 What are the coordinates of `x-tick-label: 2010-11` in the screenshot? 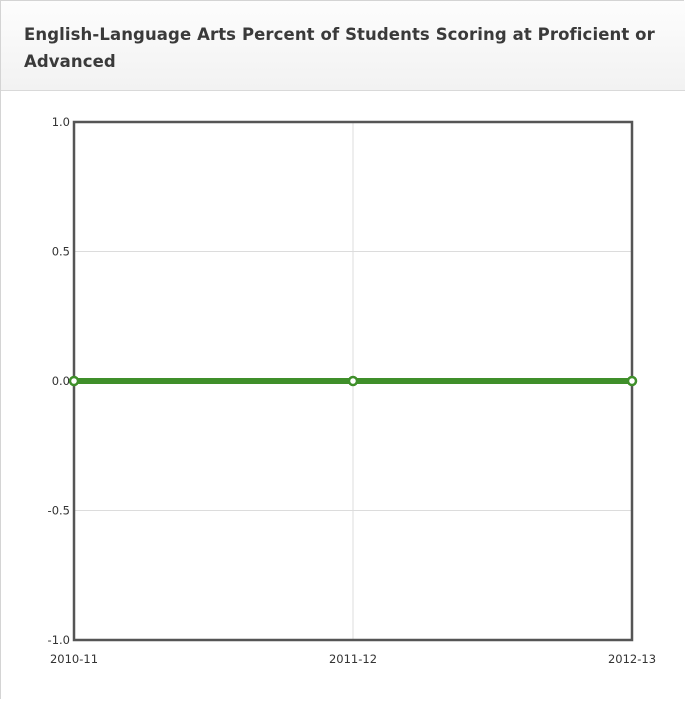 It's located at (74, 659).